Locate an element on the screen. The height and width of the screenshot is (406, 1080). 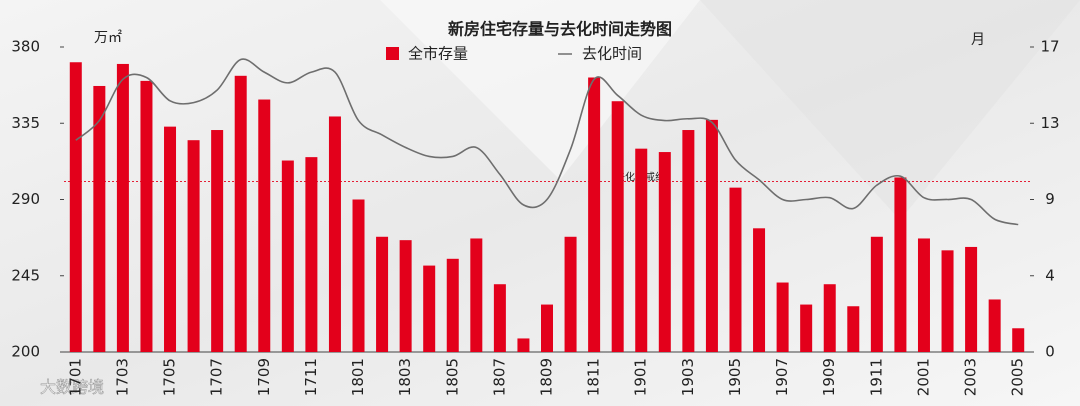
x-tick-label: 1907 is located at coordinates (782, 377).